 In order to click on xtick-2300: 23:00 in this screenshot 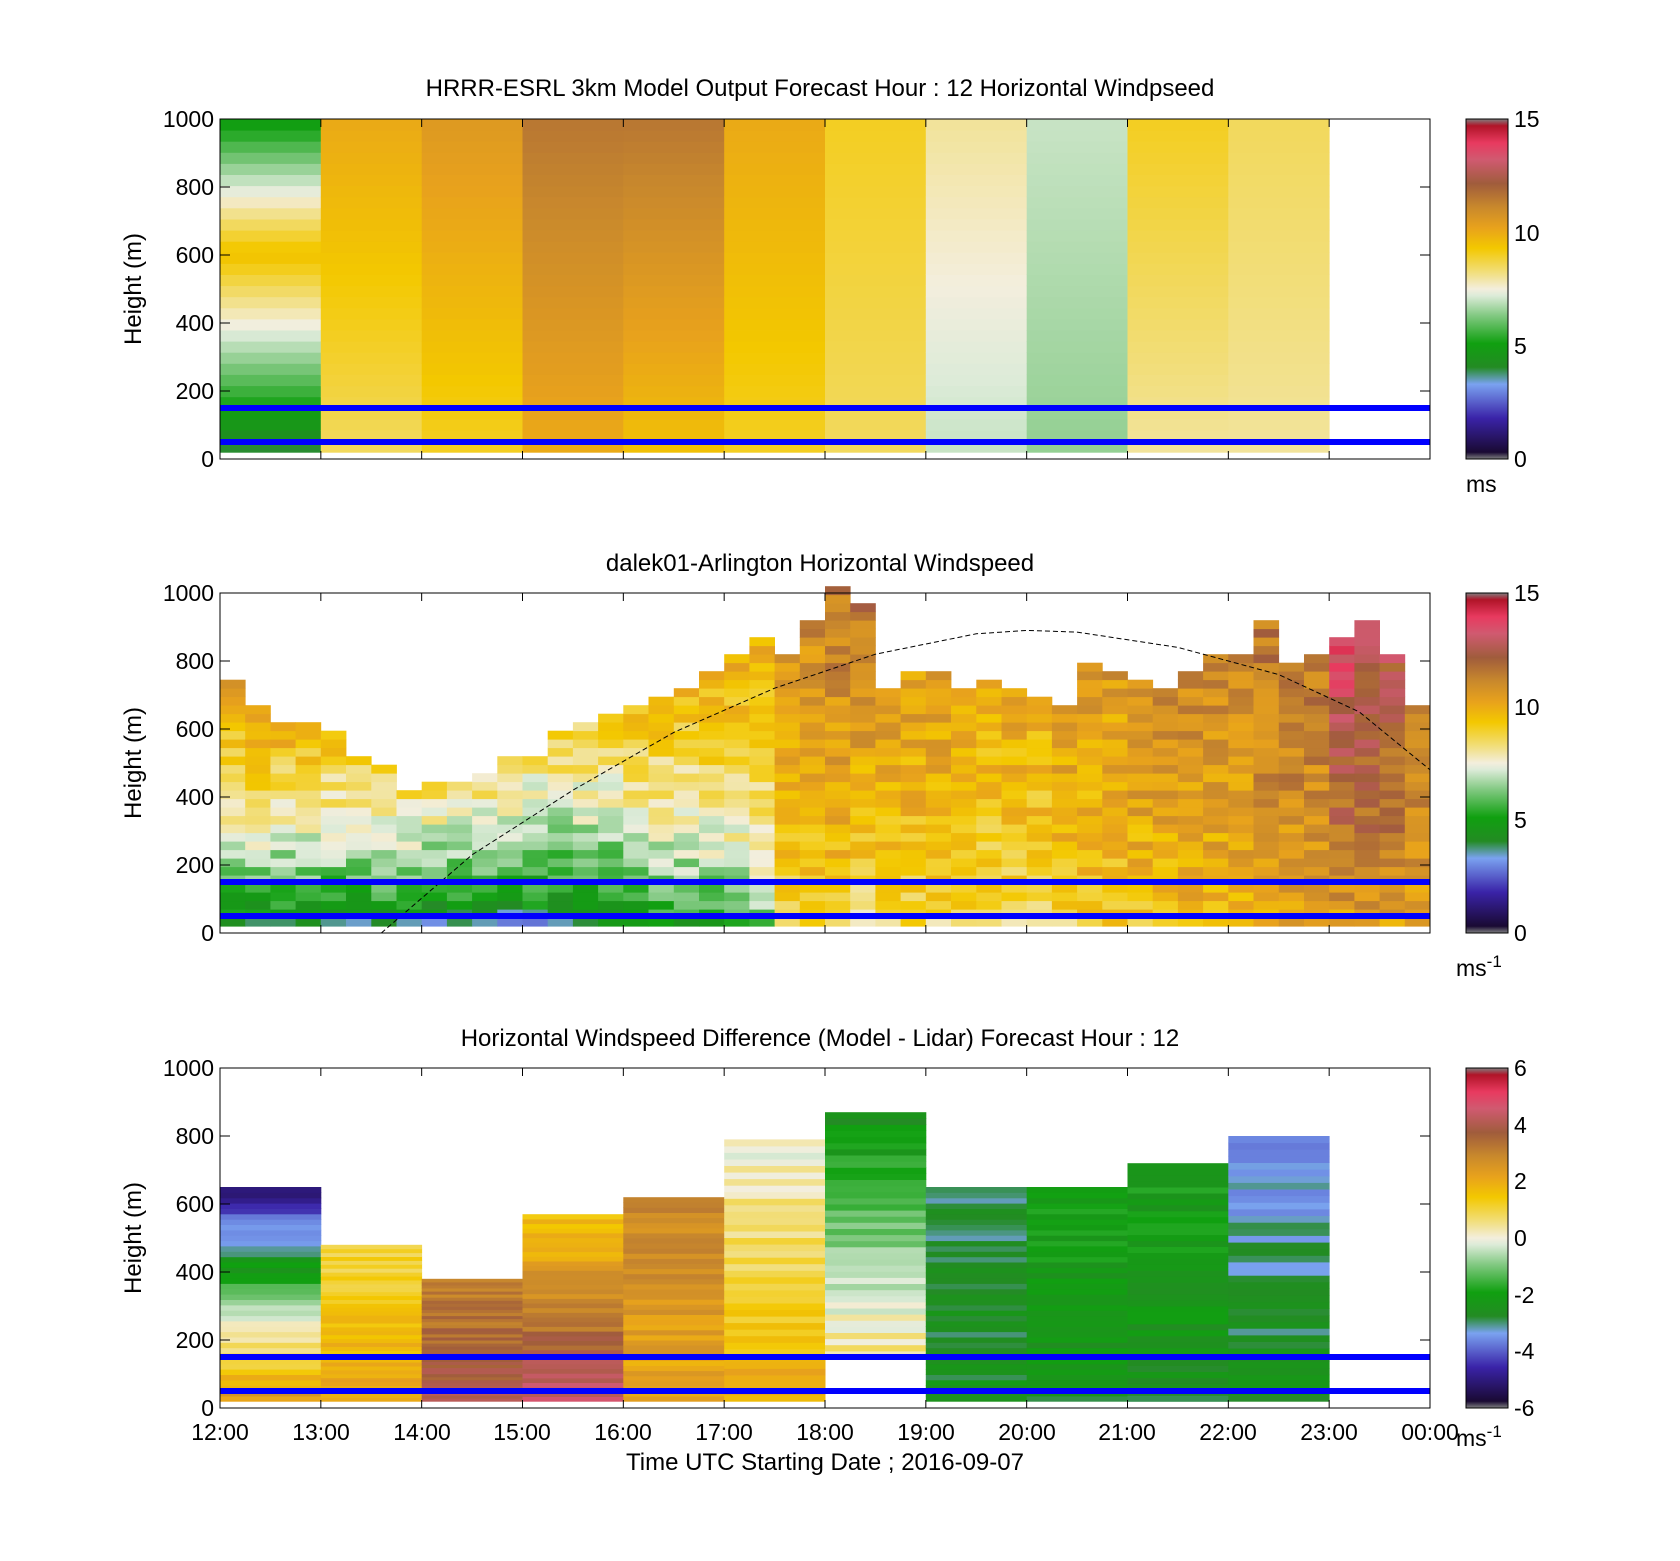, I will do `click(1329, 1432)`.